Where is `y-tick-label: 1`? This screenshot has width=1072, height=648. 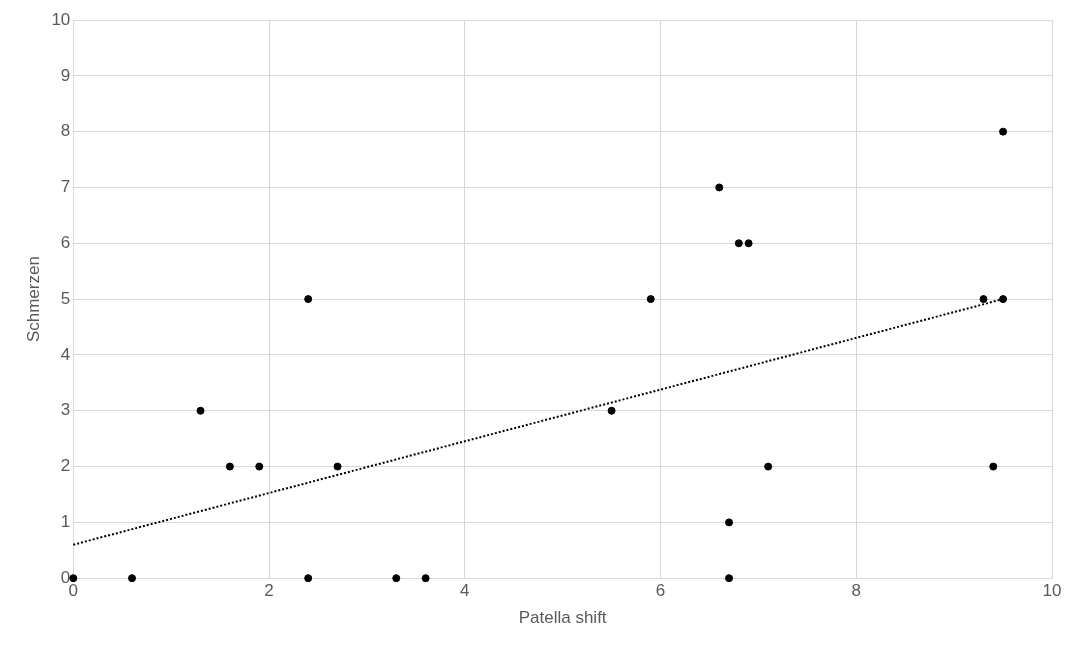
y-tick-label: 1 is located at coordinates (65, 522).